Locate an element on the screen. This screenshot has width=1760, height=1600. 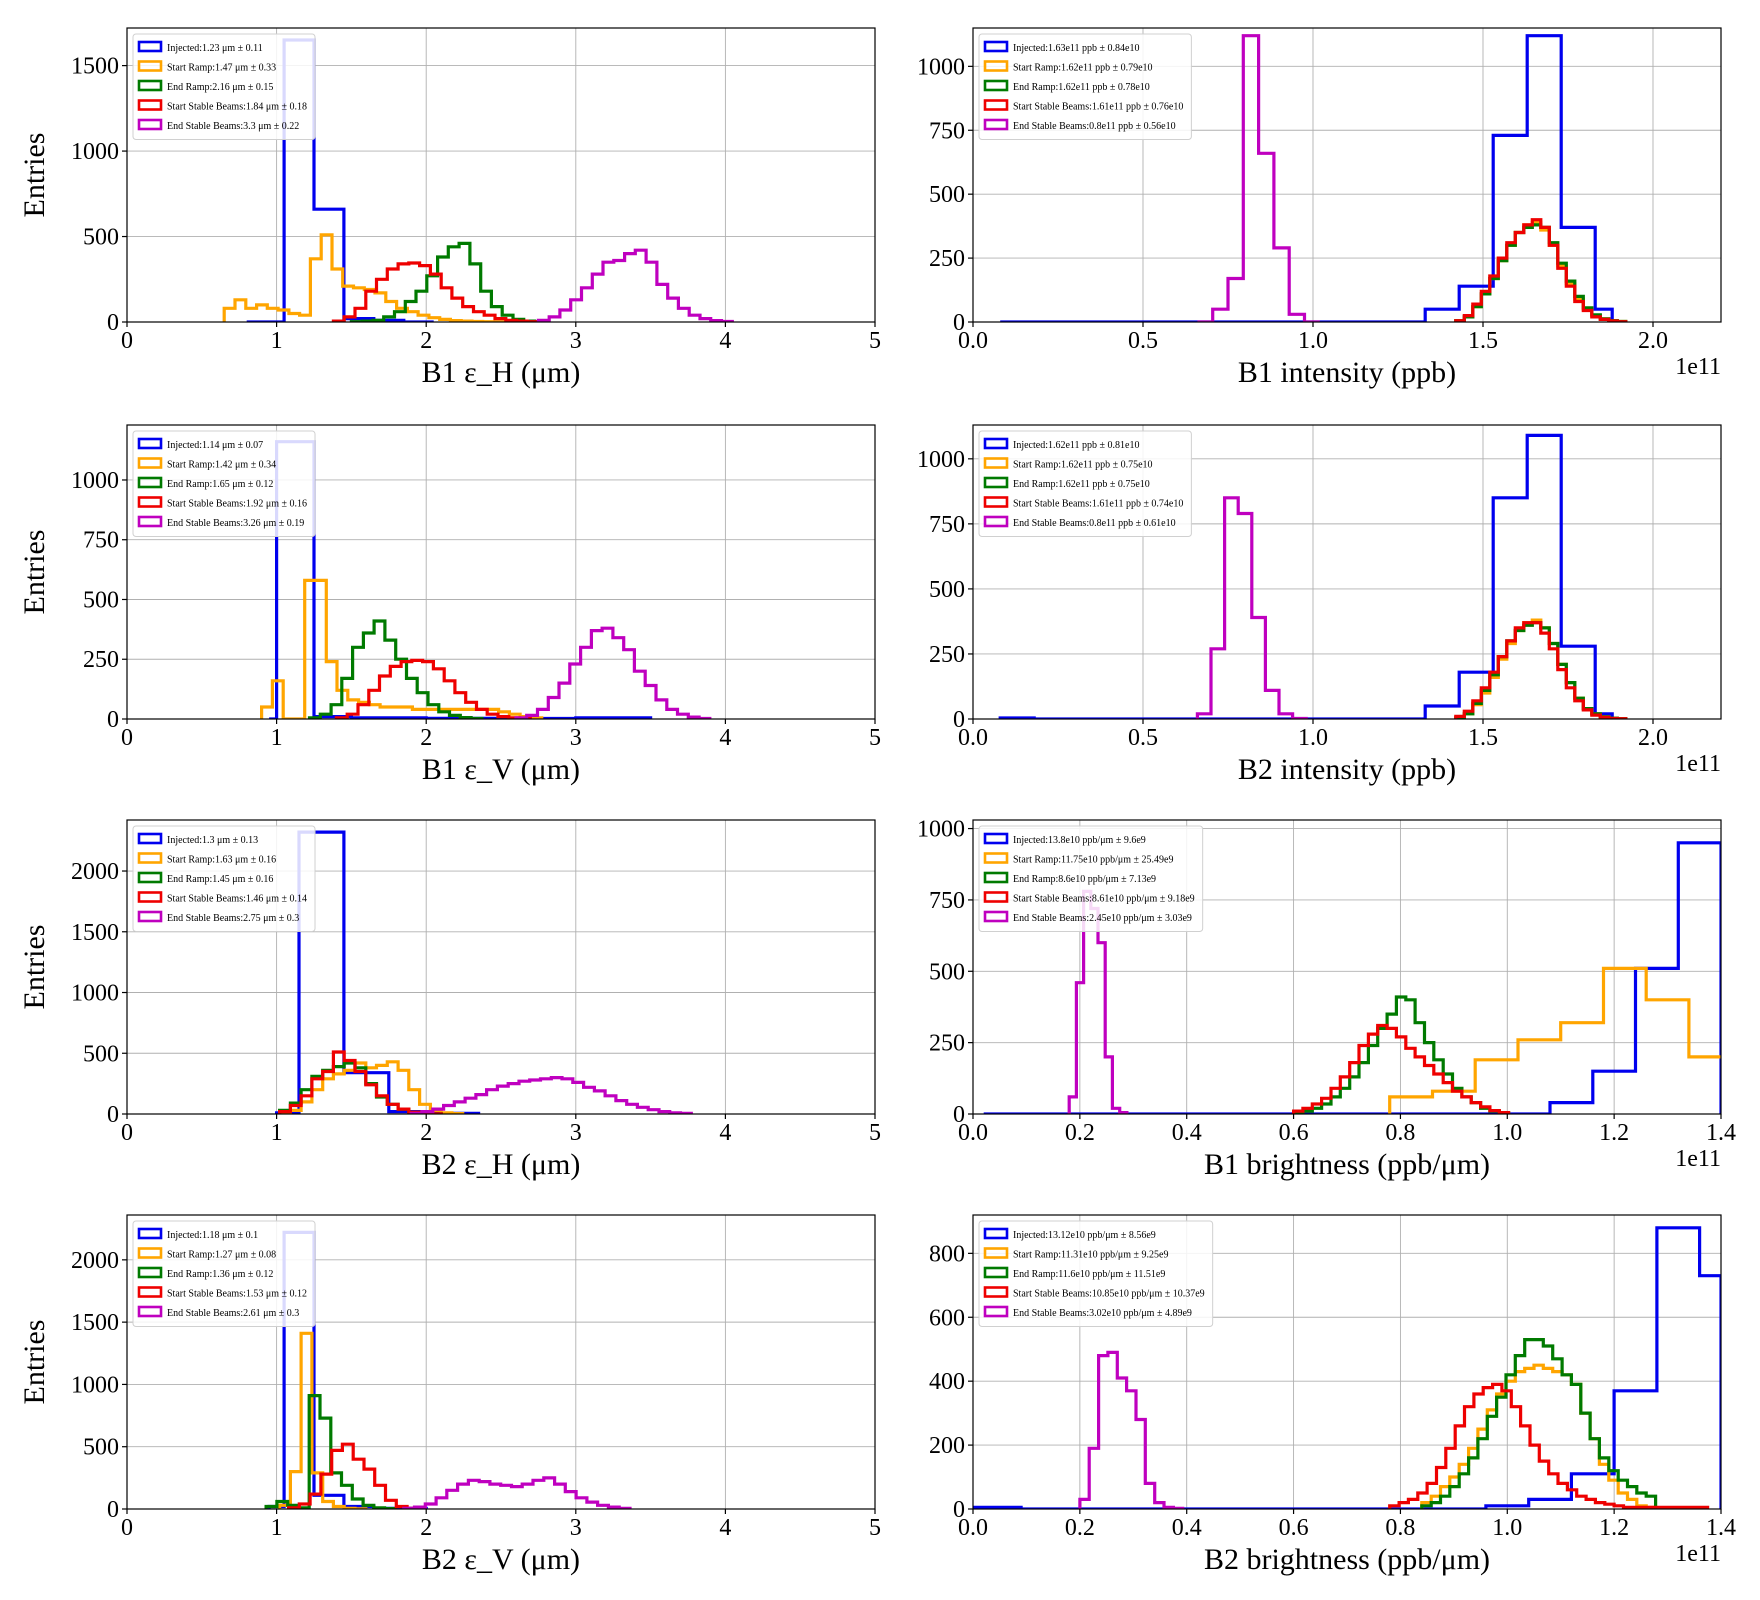
legend-entry-label: Injected:1.3 μm ± 0.13 is located at coordinates (212, 840).